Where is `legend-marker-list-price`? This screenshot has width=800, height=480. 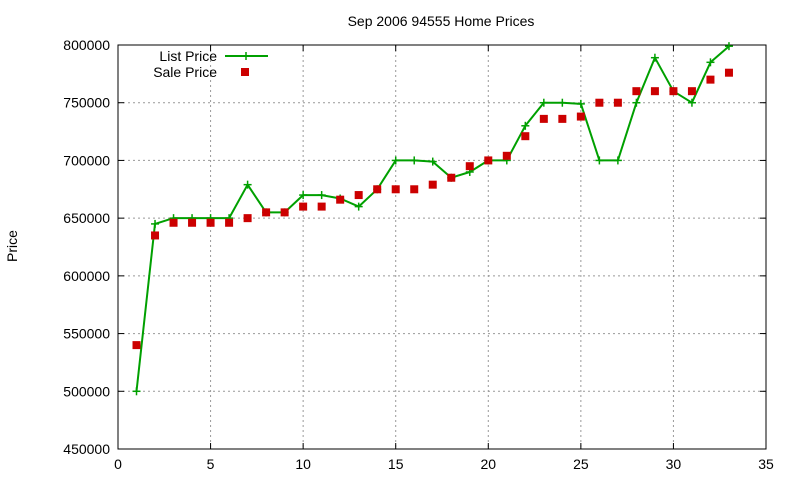 legend-marker-list-price is located at coordinates (246, 56).